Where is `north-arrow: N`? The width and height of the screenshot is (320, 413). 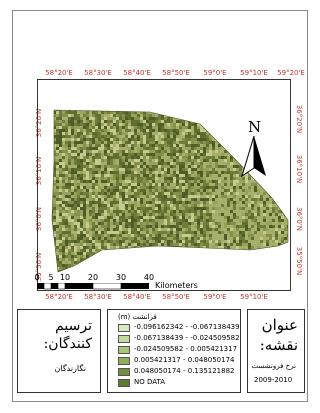
north-arrow: N is located at coordinates (256, 148).